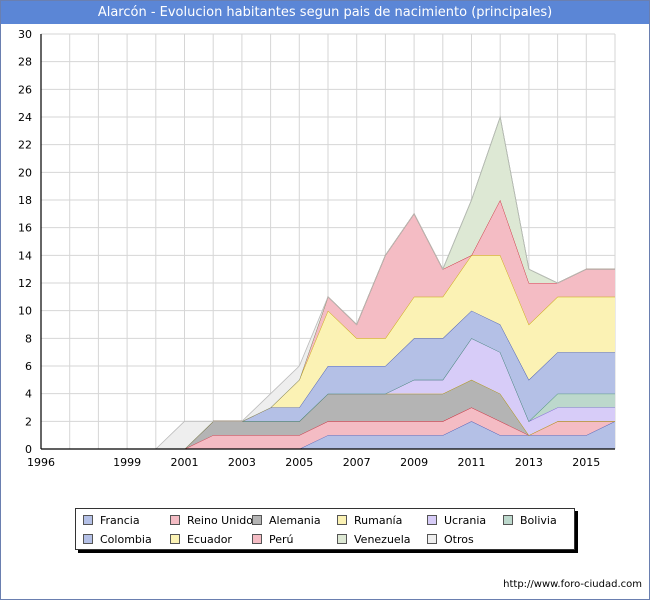 The width and height of the screenshot is (650, 600). What do you see at coordinates (529, 462) in the screenshot?
I see `x-tick-label: 2013` at bounding box center [529, 462].